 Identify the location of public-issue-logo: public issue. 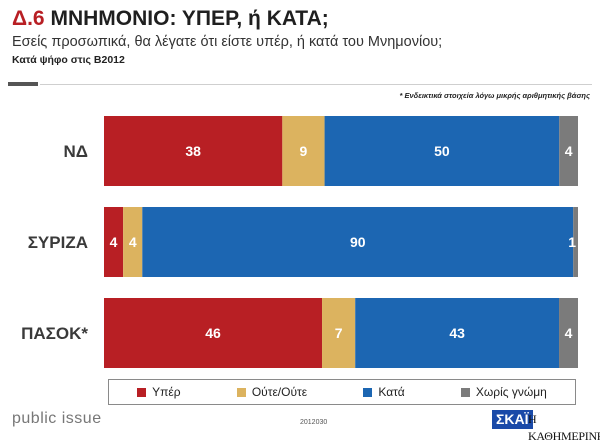
(57, 418).